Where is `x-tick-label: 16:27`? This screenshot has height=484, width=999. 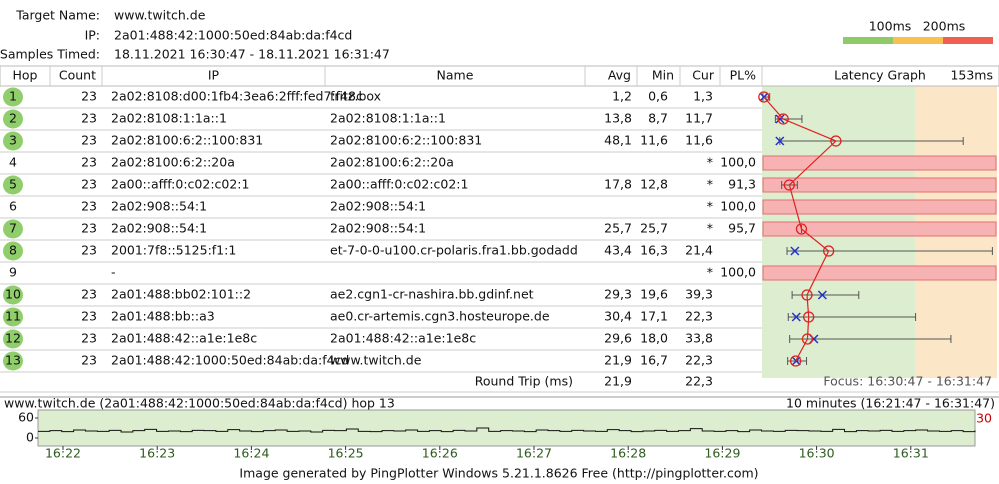
x-tick-label: 16:27 is located at coordinates (534, 453).